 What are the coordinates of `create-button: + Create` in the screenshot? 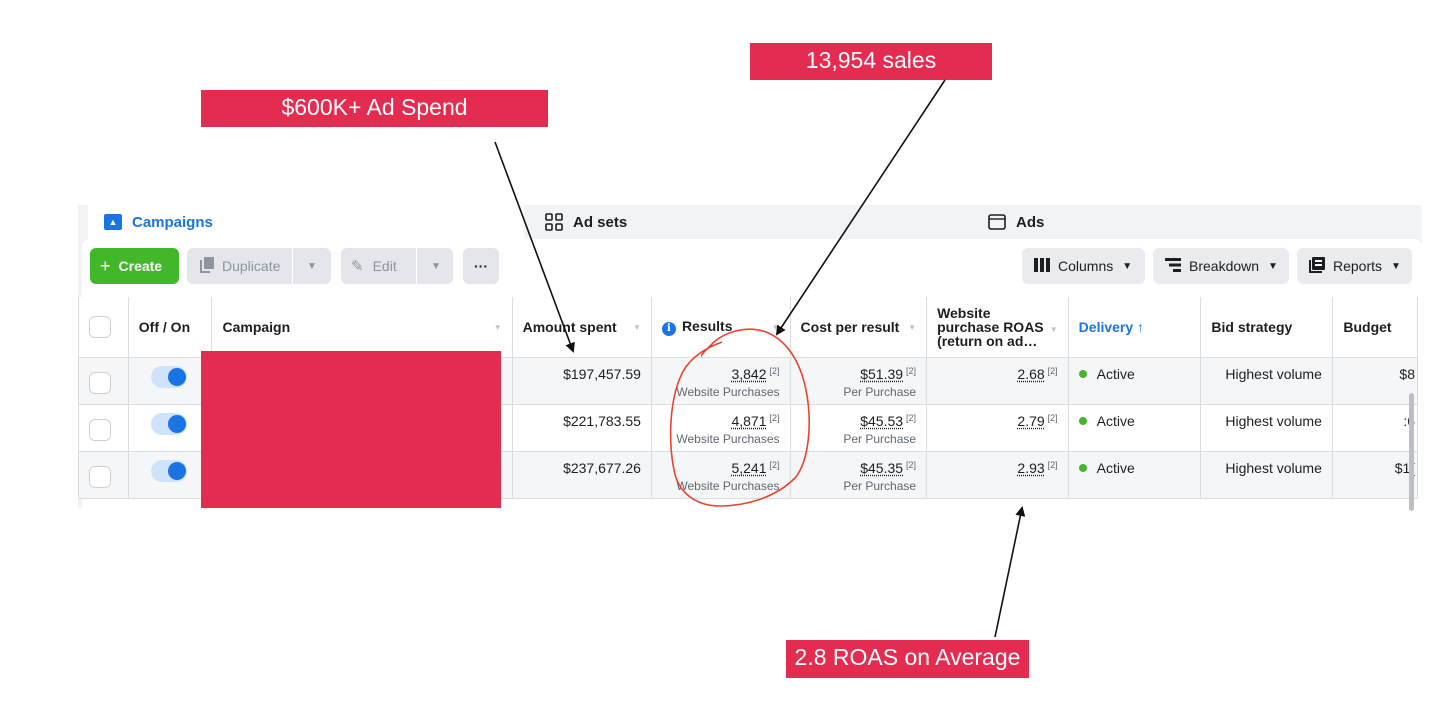 It's located at (134, 266).